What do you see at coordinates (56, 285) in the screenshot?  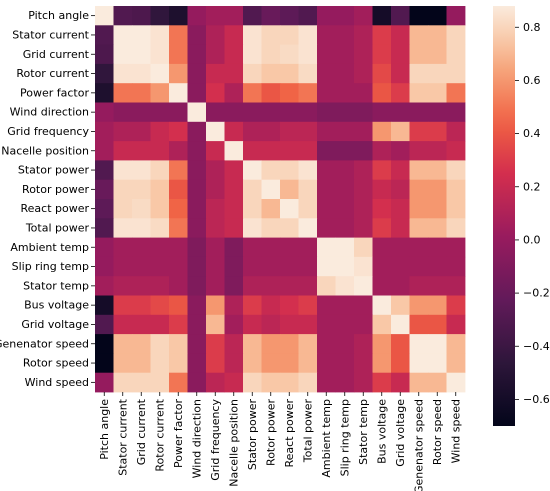 I see `y-tick-label: Stator temp` at bounding box center [56, 285].